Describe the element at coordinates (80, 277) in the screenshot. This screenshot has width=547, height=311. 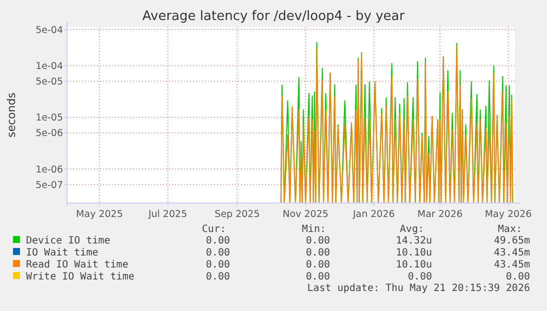
I see `legend-label: Write IO Wait time` at that location.